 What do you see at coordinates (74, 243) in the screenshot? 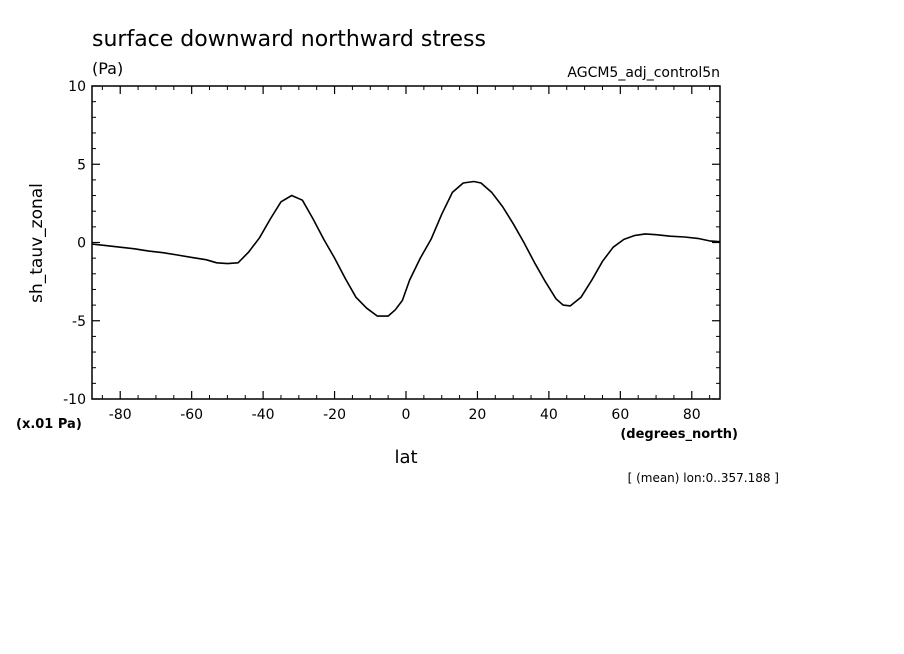
I see `y-tick-labels: -10 -5 0 5 10` at bounding box center [74, 243].